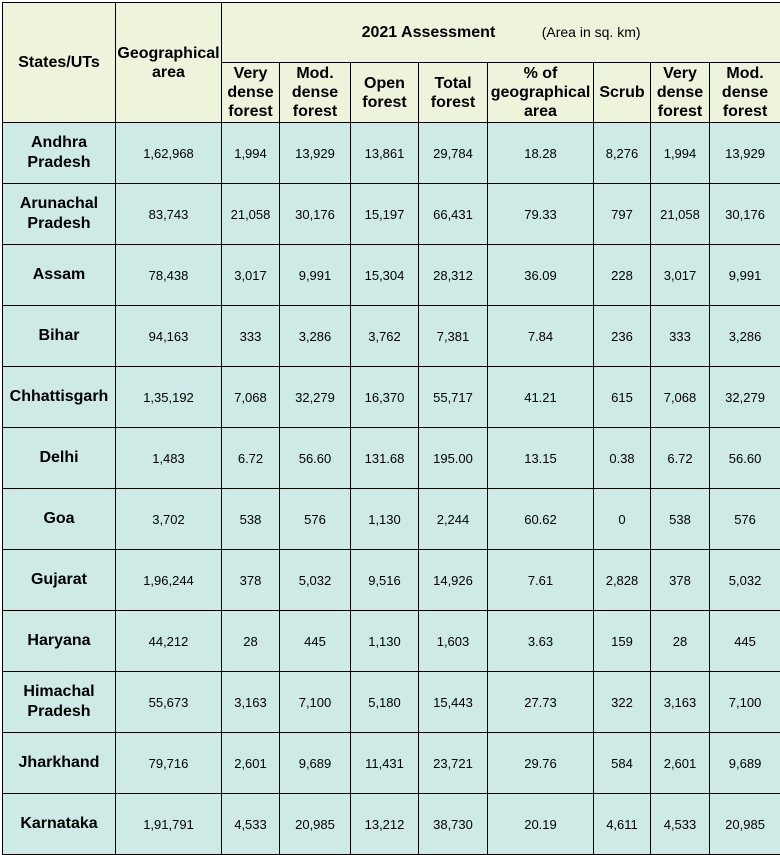  I want to click on table-cell: 3,702, so click(168, 519).